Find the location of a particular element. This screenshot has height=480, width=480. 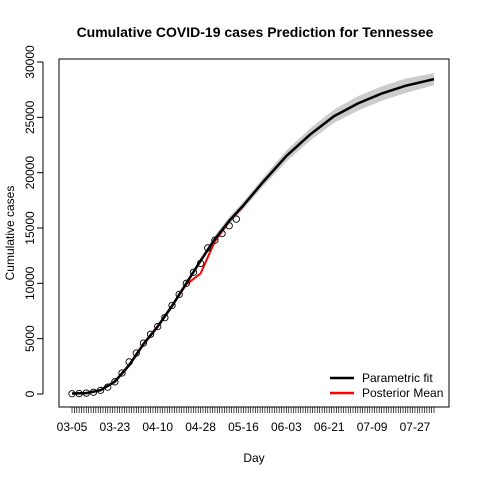

y-tick-label: 10000 is located at coordinates (30, 283).